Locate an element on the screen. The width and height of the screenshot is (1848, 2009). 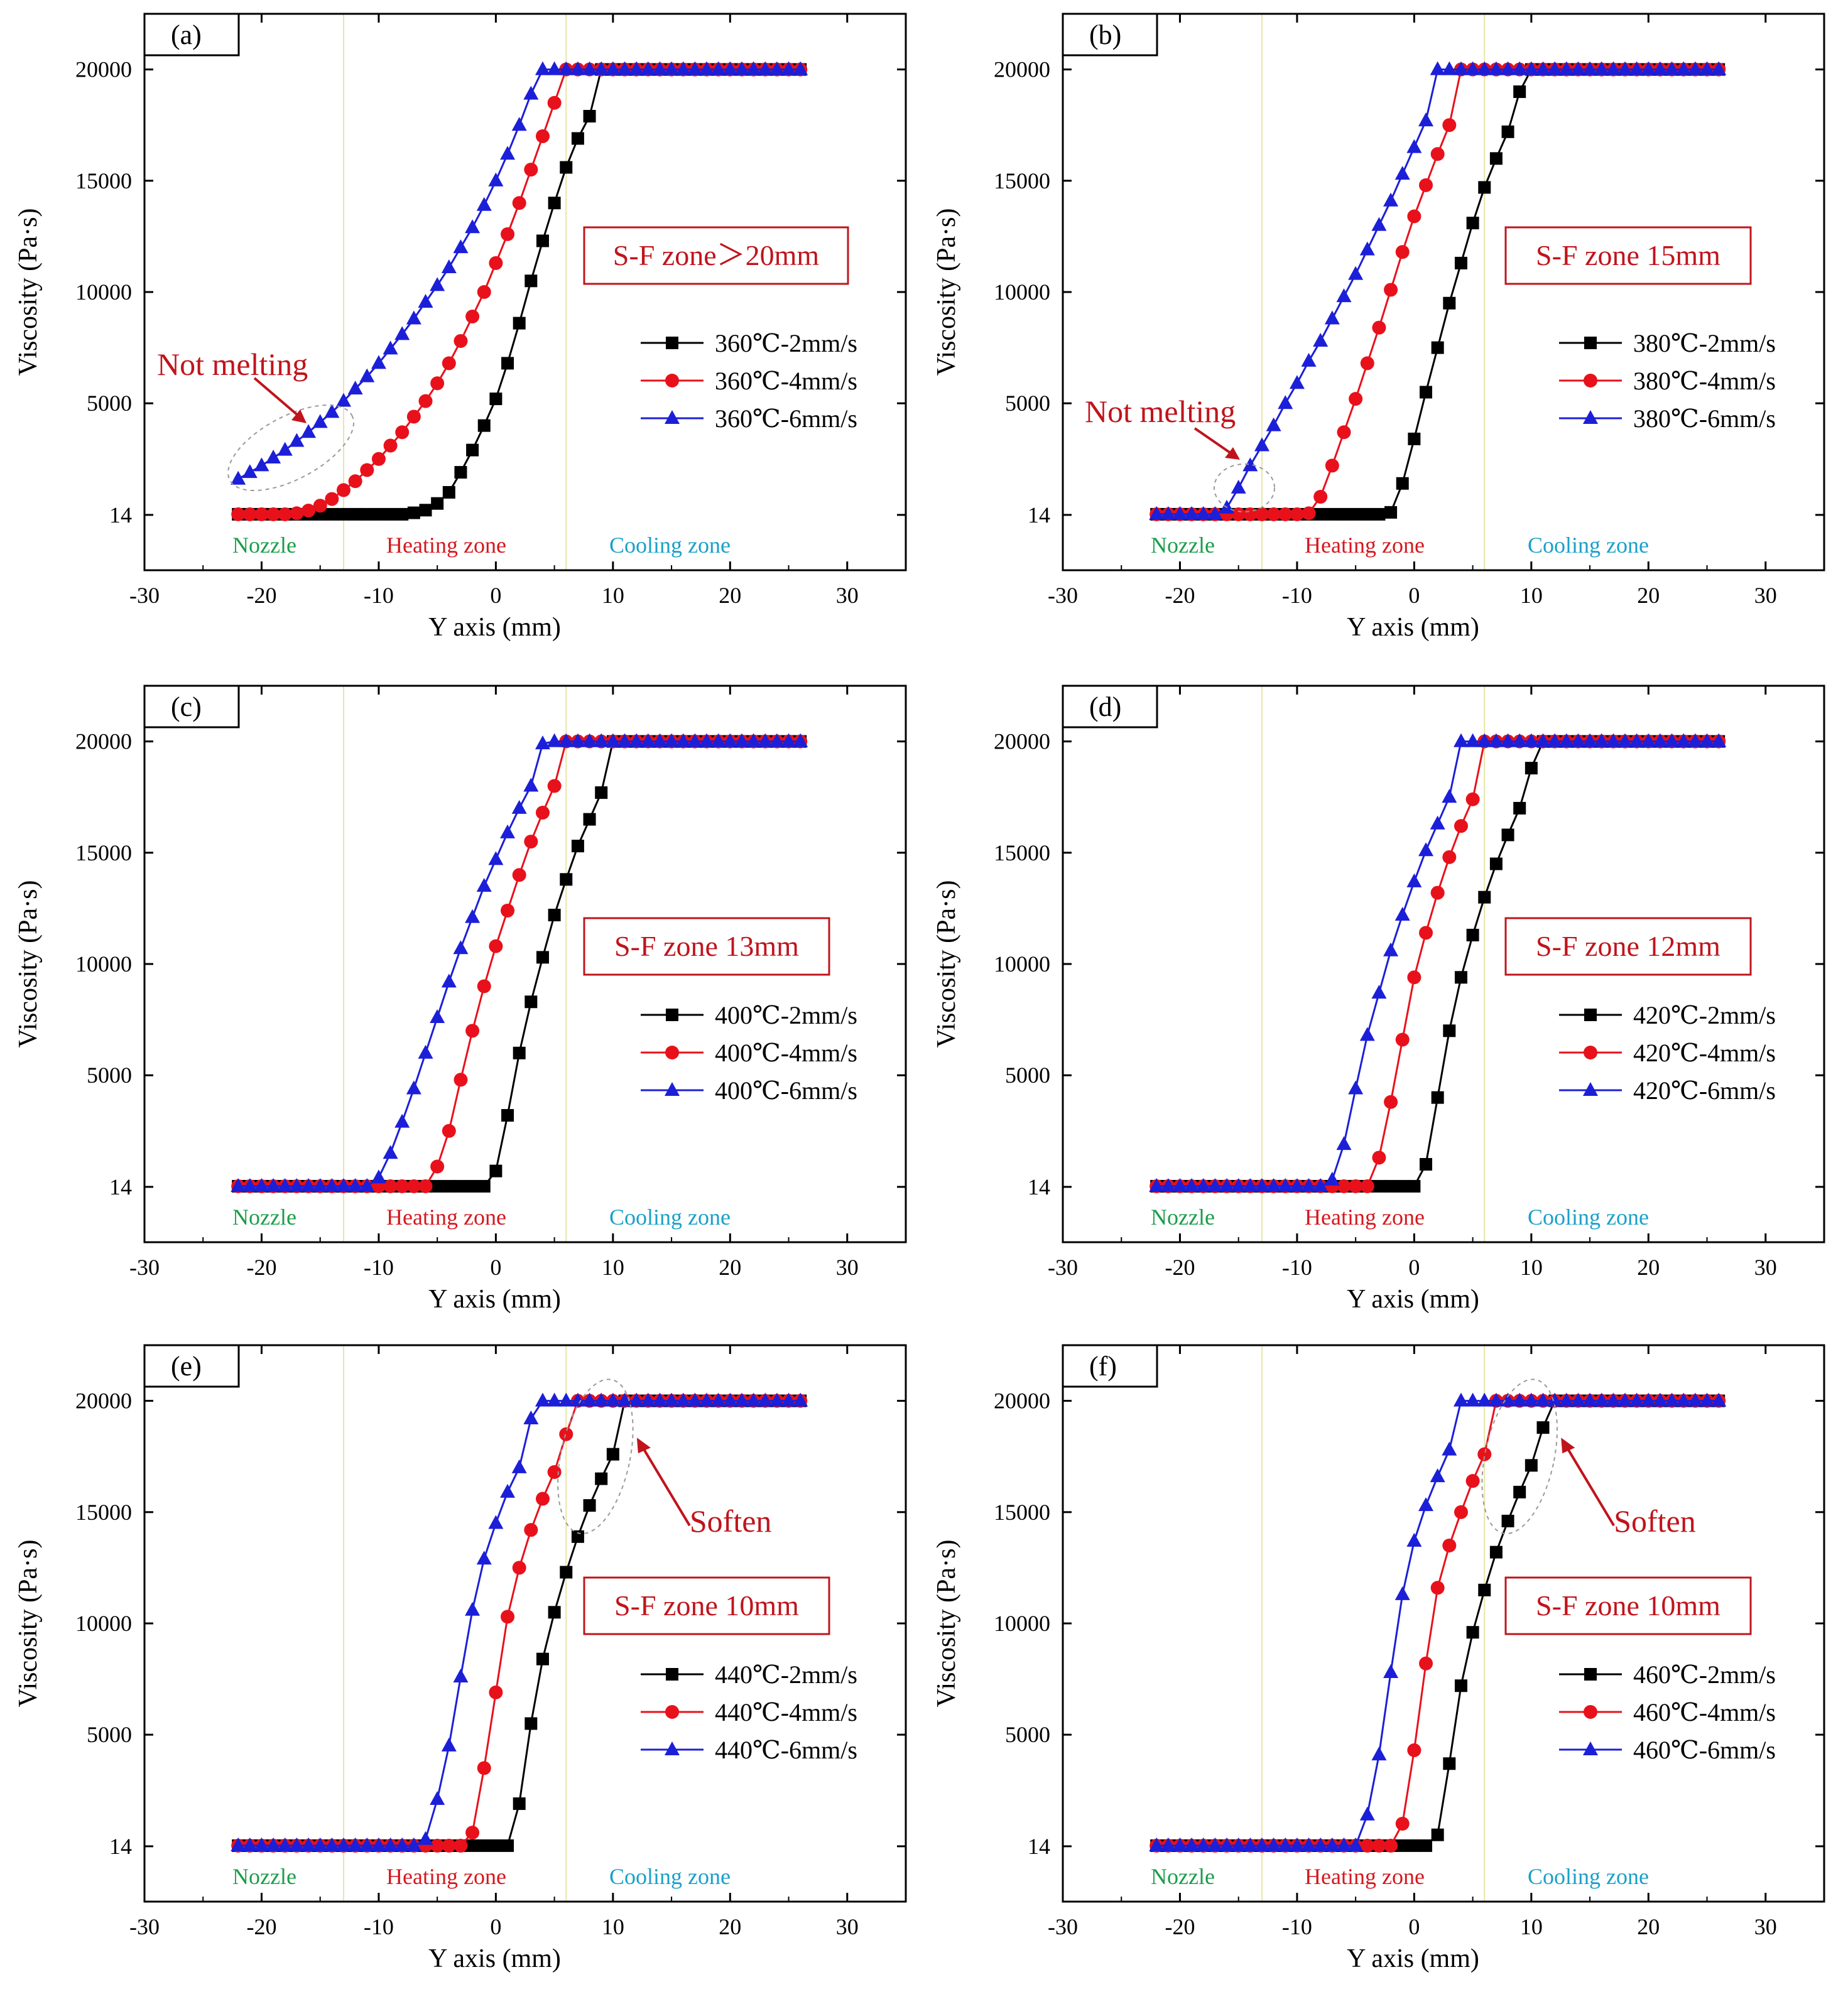
legend-entry: 400℃-2mm/s is located at coordinates (749, 1015).